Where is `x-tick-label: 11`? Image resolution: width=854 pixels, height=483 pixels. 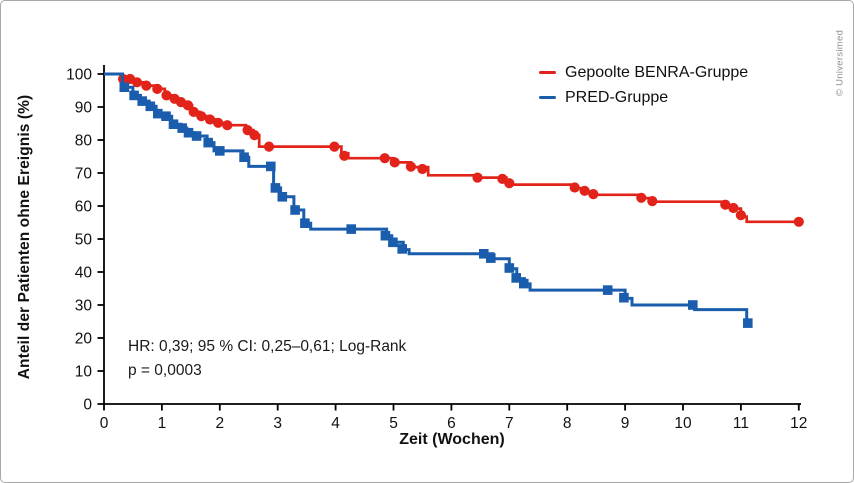
x-tick-label: 11 is located at coordinates (741, 423).